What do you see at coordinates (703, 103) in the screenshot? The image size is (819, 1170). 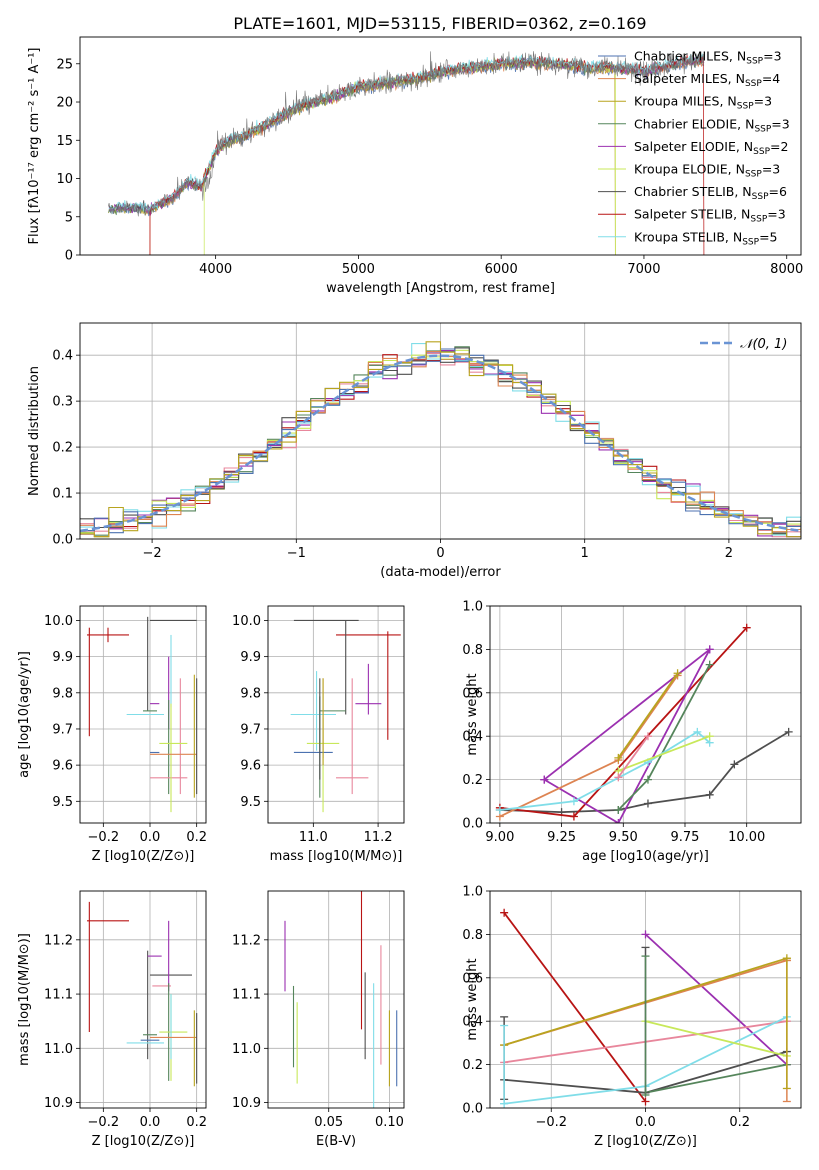 I see `legend-entry: Kroupa MILES, NSSP=3` at bounding box center [703, 103].